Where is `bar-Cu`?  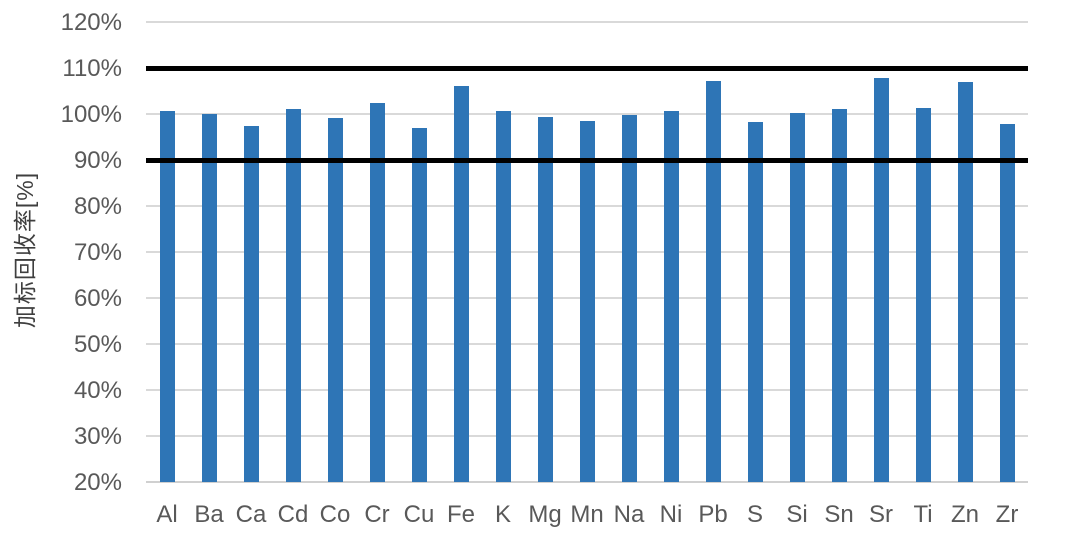 bar-Cu is located at coordinates (419, 305).